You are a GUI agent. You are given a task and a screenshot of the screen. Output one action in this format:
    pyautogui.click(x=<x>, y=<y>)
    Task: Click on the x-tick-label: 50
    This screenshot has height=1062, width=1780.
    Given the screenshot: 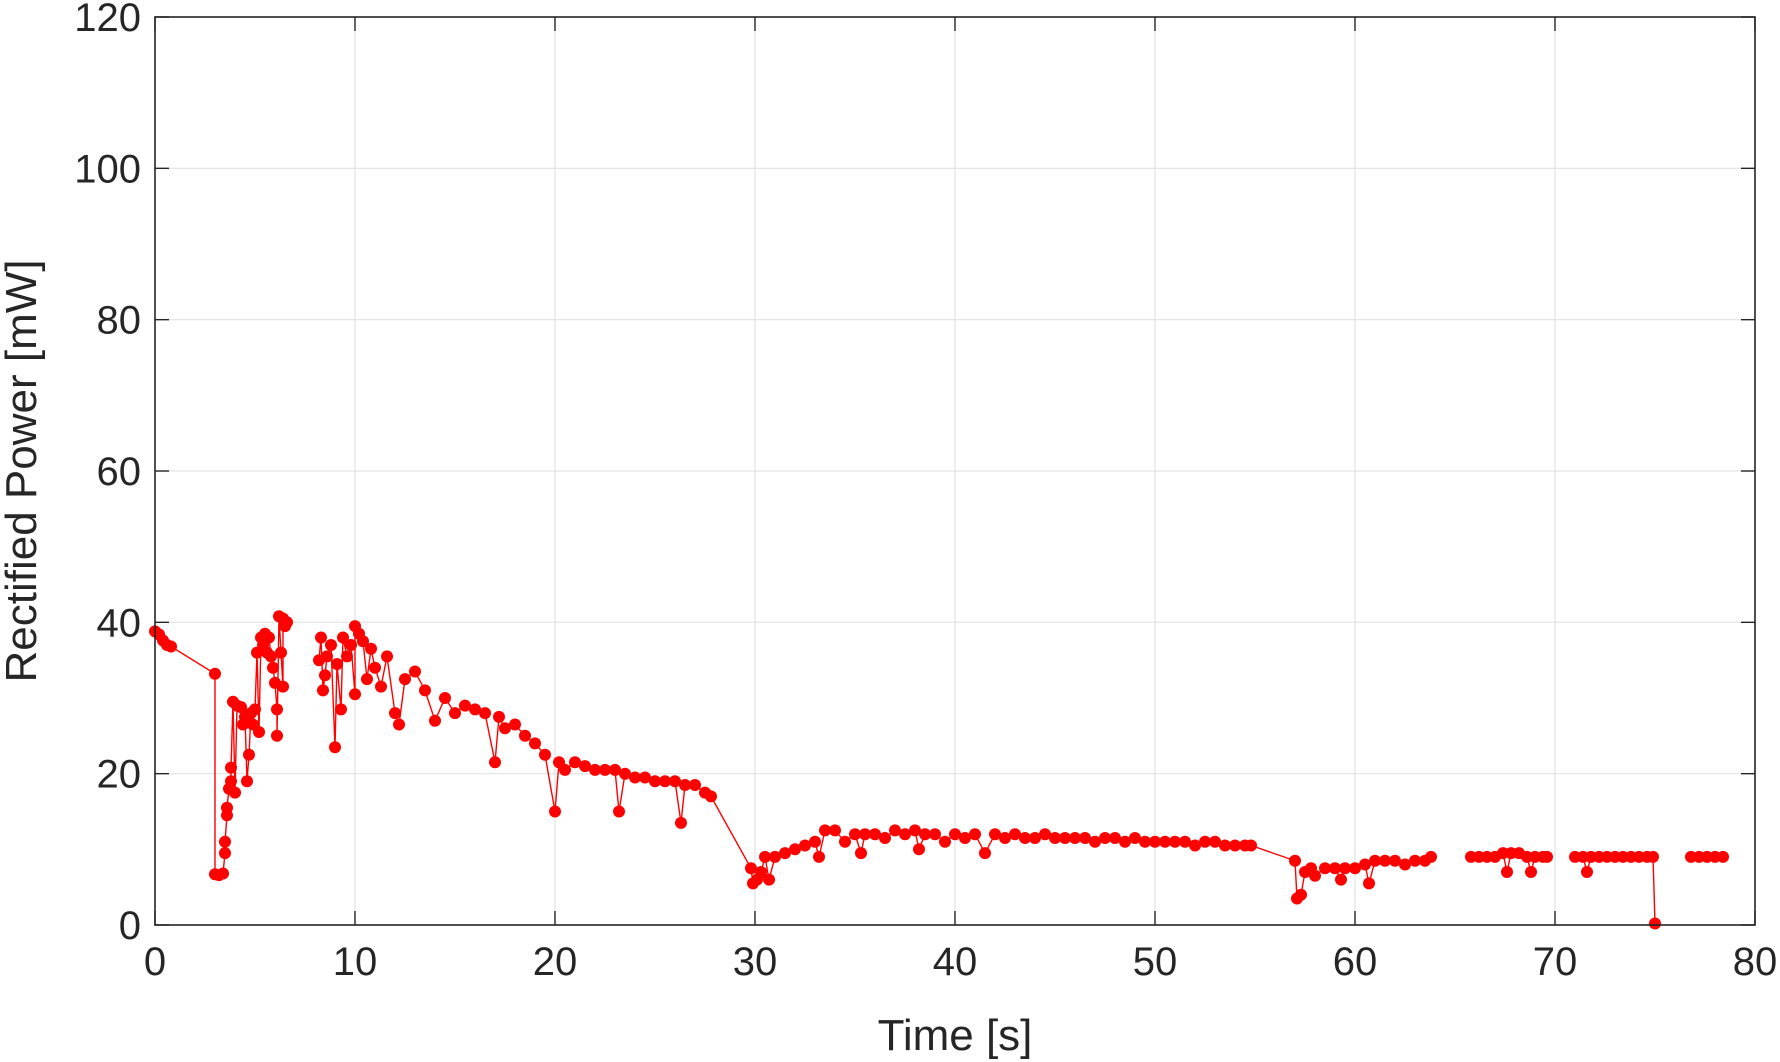 What is the action you would take?
    pyautogui.click(x=1155, y=962)
    